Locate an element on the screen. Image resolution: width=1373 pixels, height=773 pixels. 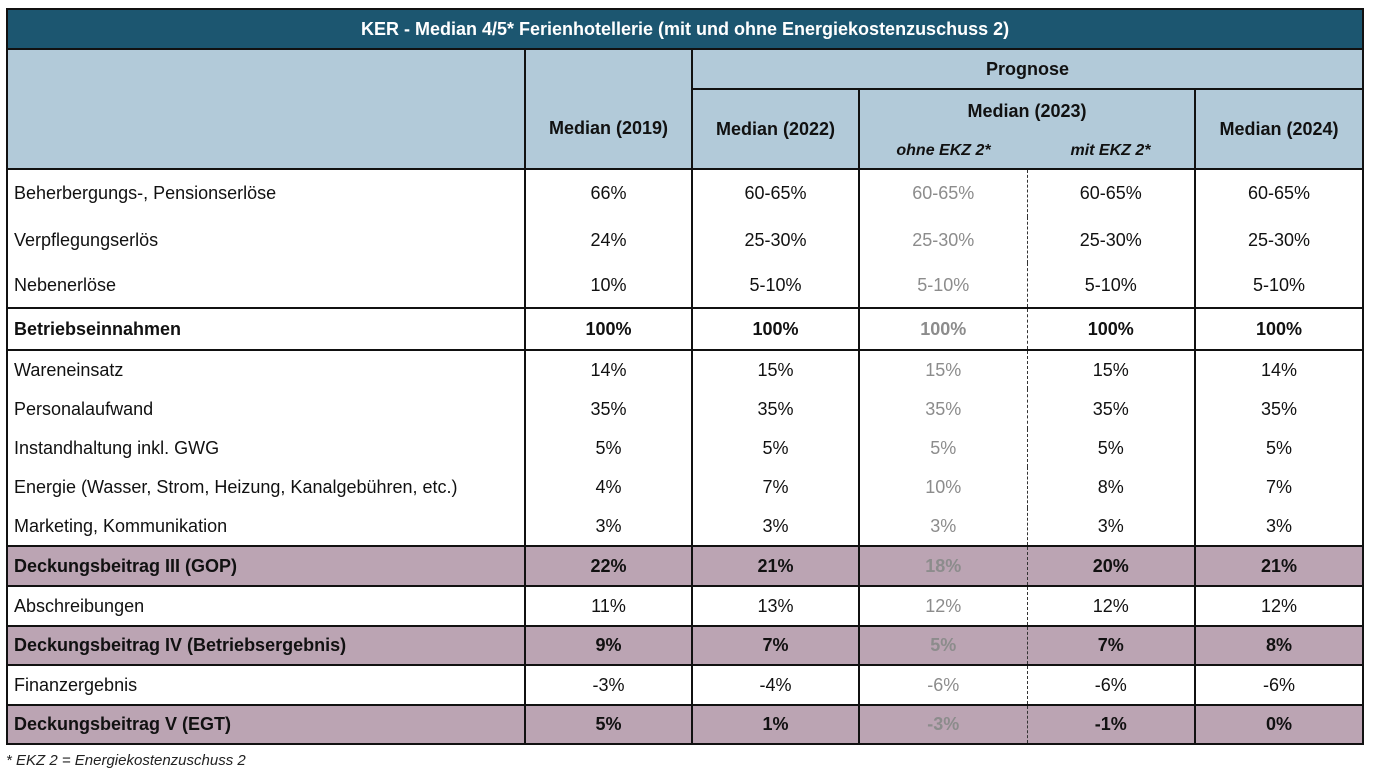
value-2019: 4% is located at coordinates (609, 487).